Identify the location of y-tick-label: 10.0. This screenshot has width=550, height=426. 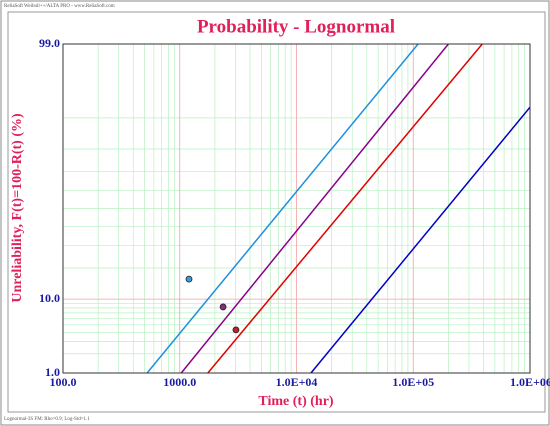
(49, 298).